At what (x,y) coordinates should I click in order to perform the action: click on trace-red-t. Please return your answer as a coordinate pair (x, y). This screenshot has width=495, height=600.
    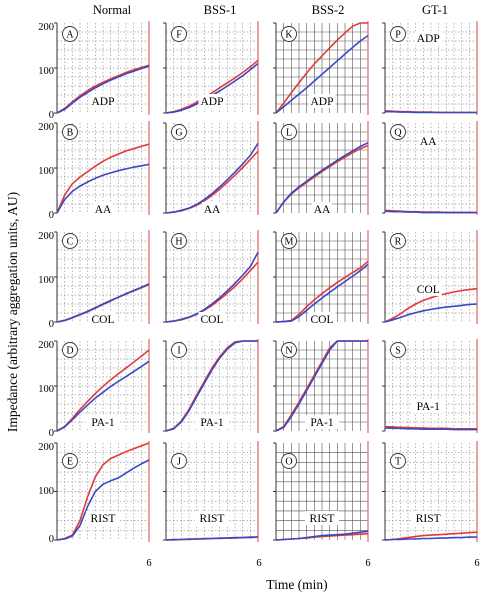
    Looking at the image, I should click on (431, 536).